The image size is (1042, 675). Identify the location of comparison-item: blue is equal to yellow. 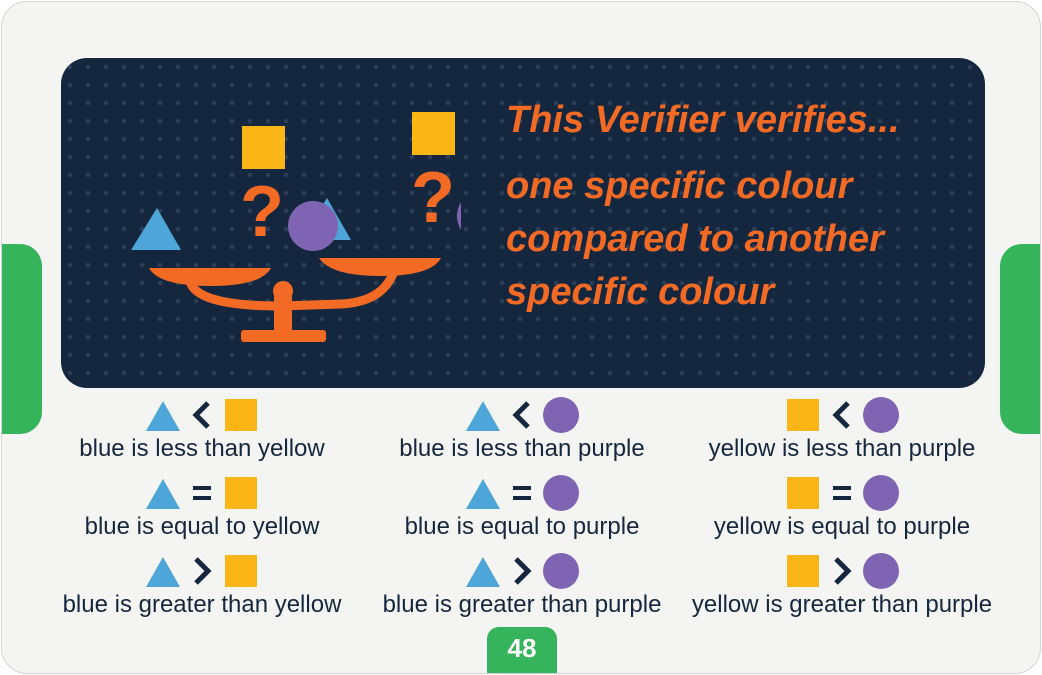
(202, 511).